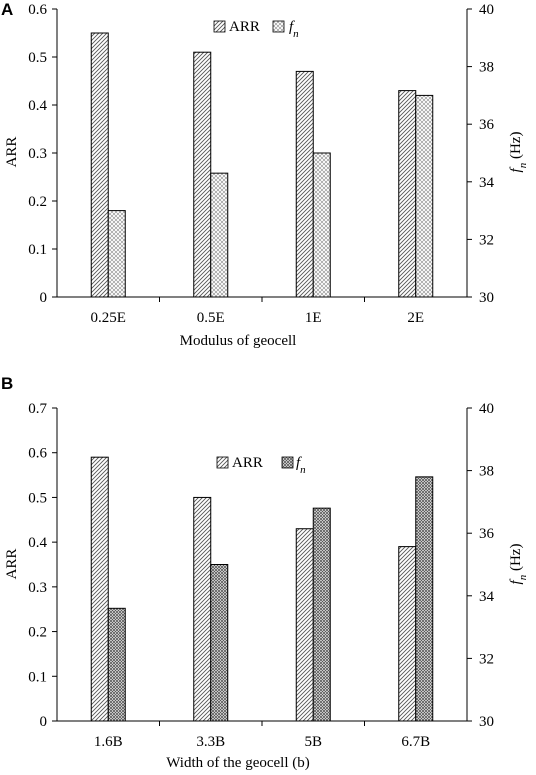  I want to click on bar-arr-1e, so click(304, 184).